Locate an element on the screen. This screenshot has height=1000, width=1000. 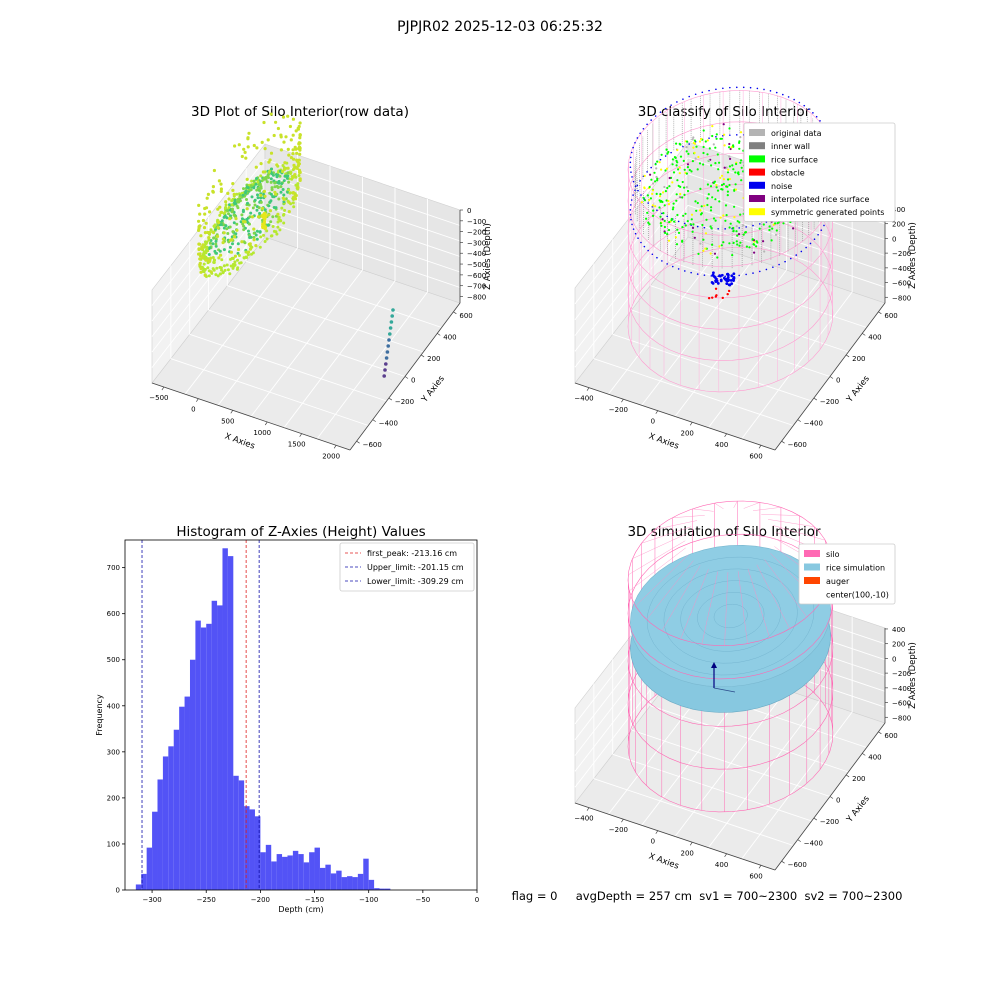
panel-raw-title: 3D Plot of Silo Interior(row data) is located at coordinates (300, 112).